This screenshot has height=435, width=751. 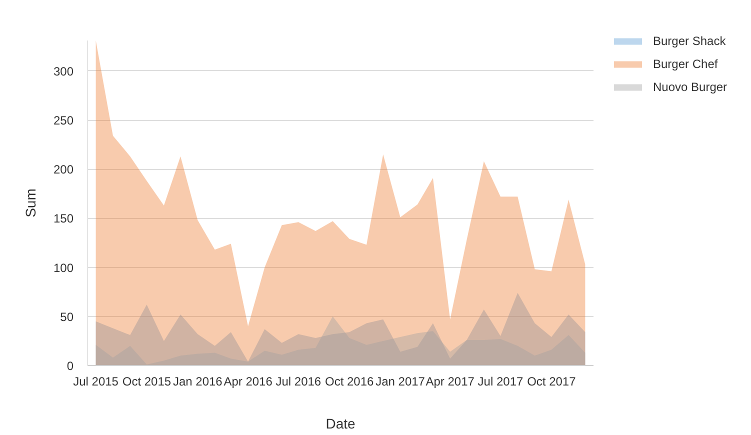 I want to click on legend-label: Burger Shack, so click(x=689, y=41).